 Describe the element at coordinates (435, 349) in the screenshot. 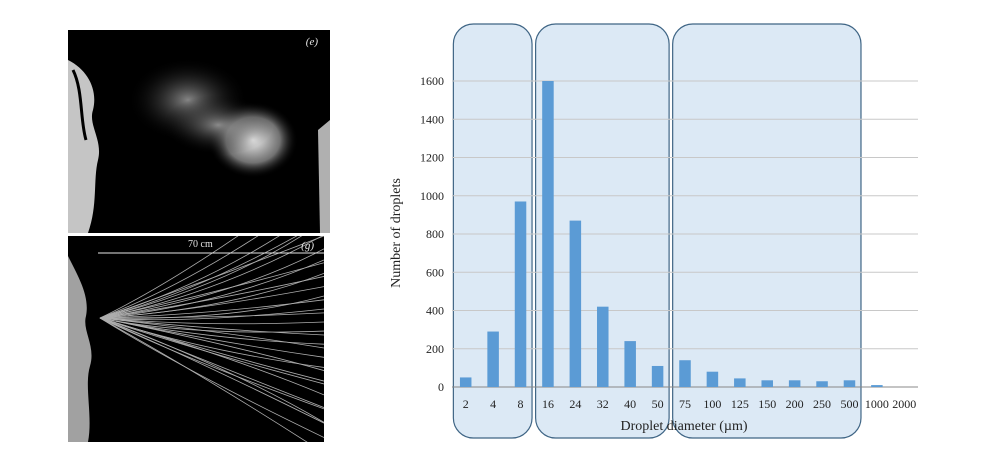

I see `y-tick-label: 200` at that location.